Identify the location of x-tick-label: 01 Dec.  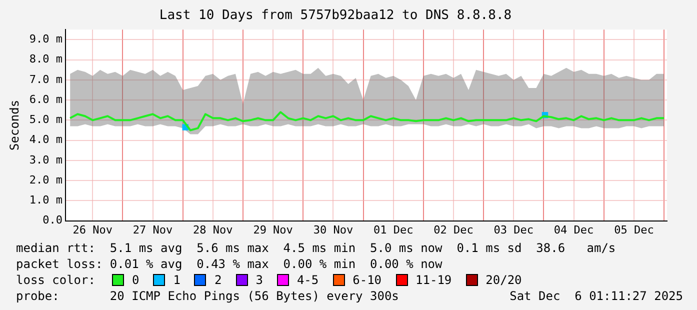
(393, 229).